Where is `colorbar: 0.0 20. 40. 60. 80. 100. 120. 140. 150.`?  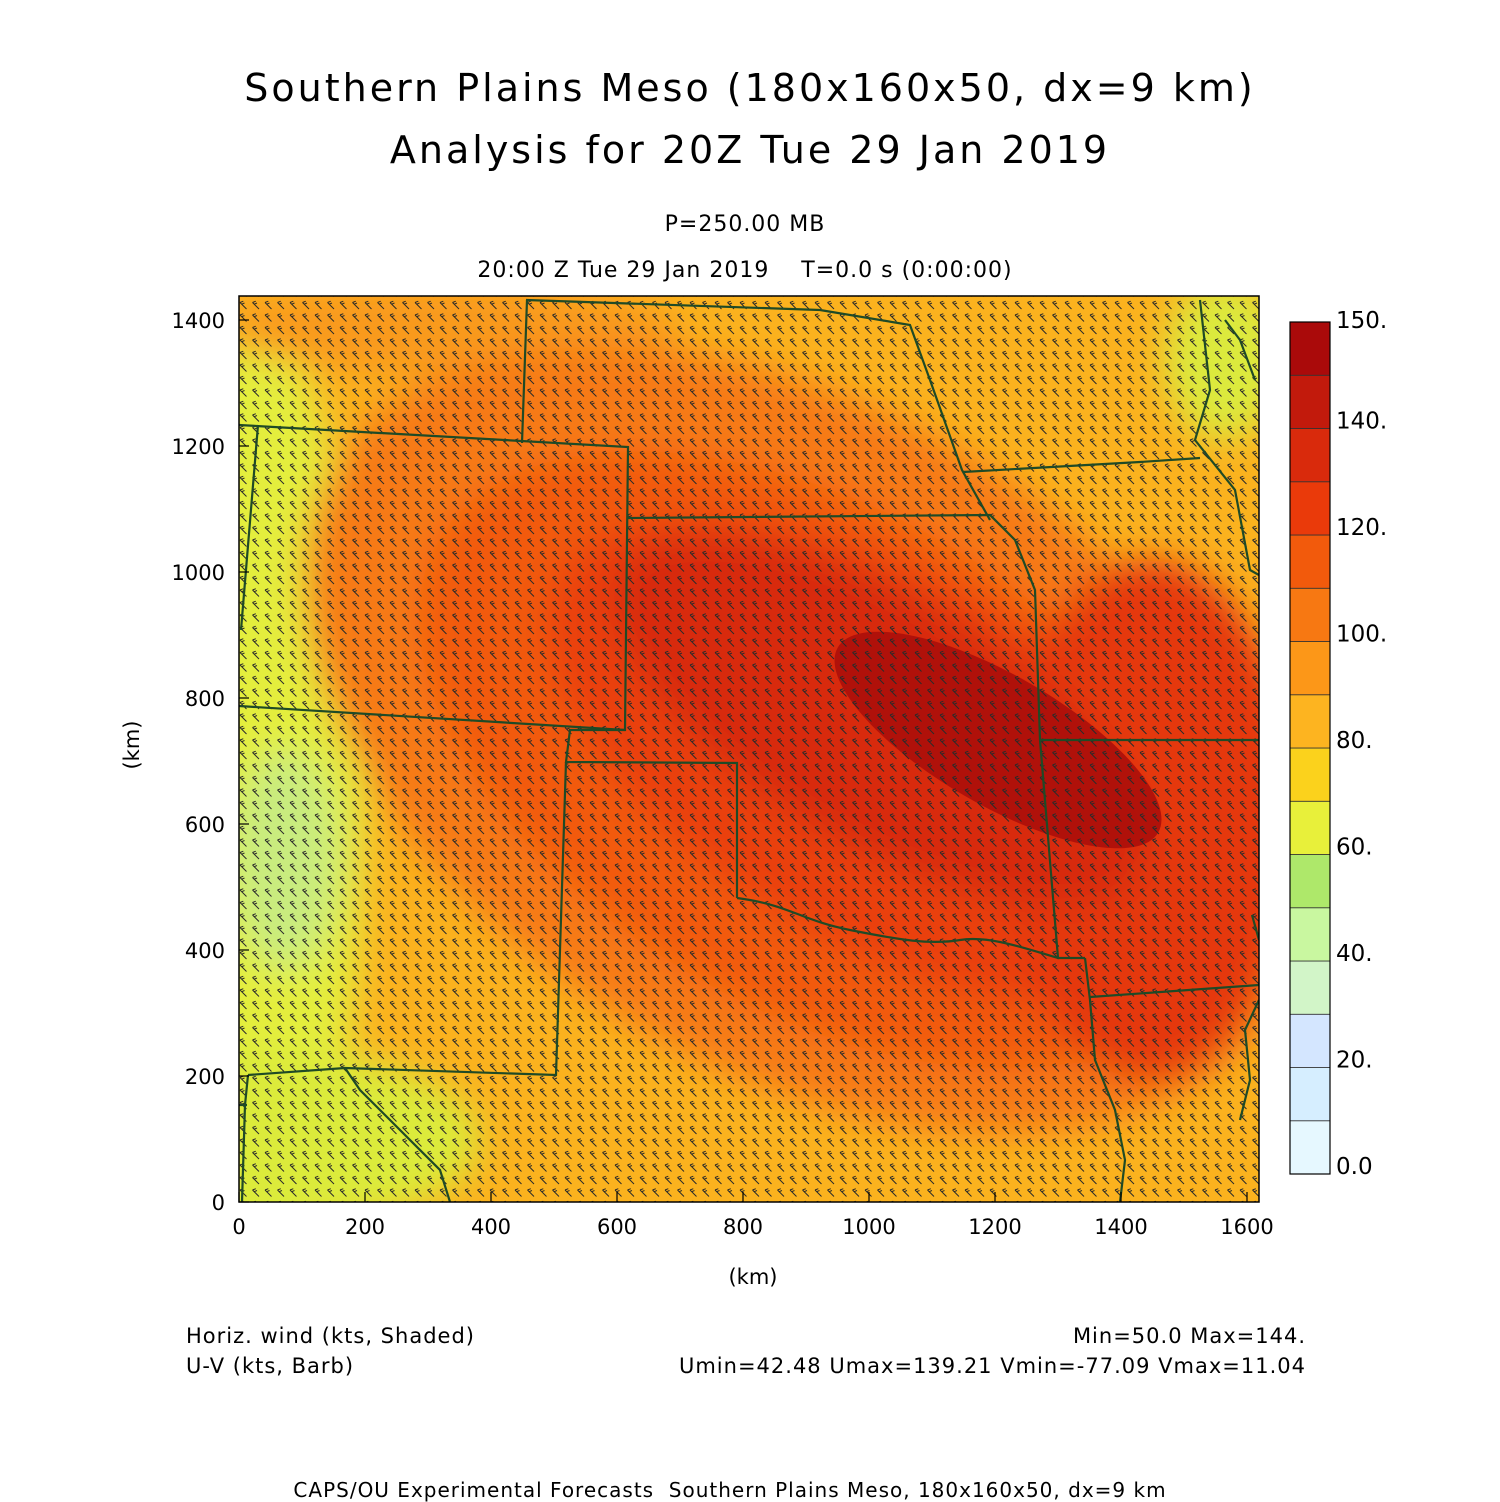 colorbar: 0.0 20. 40. 60. 80. 100. 120. 140. 150. is located at coordinates (1338, 744).